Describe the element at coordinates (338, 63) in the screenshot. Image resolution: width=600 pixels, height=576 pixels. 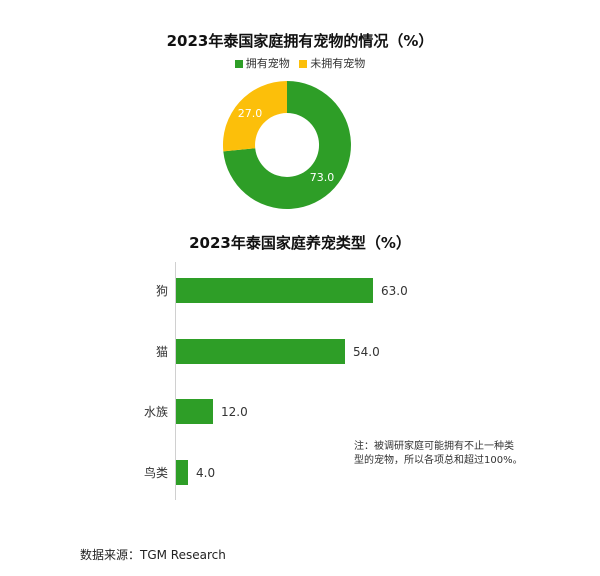
I see `legend-label: 未拥有宠物` at that location.